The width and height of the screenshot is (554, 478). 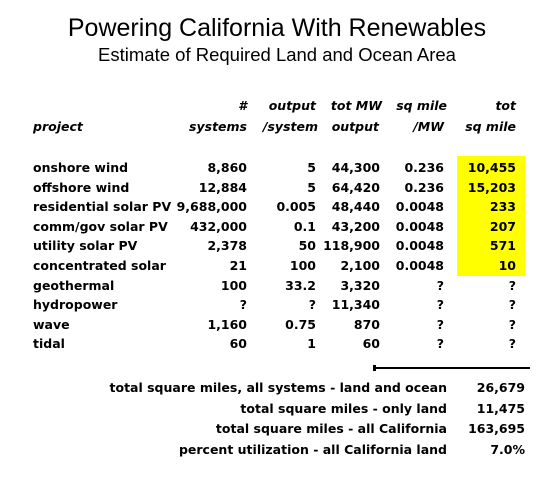 What do you see at coordinates (300, 285) in the screenshot?
I see `cell-output-per-system: 33.2` at bounding box center [300, 285].